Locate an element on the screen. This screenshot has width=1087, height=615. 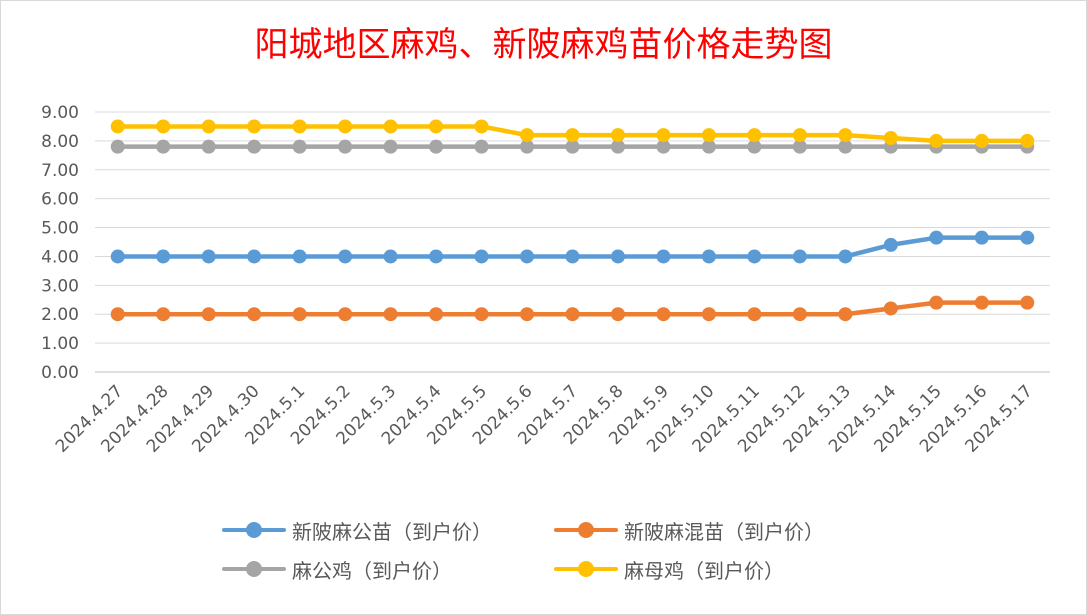
y-tick-label: 6.00 is located at coordinates (60, 200).